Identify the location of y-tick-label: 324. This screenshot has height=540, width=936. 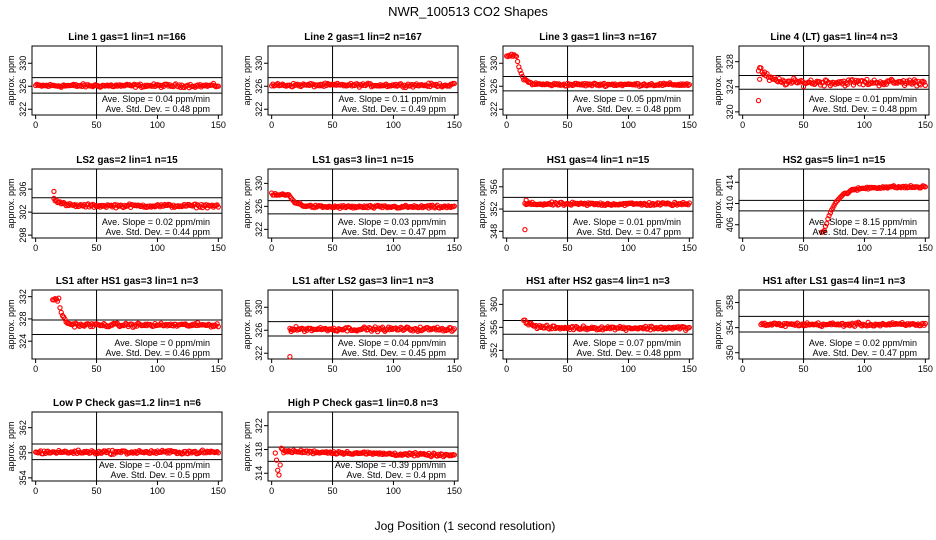
(730, 86).